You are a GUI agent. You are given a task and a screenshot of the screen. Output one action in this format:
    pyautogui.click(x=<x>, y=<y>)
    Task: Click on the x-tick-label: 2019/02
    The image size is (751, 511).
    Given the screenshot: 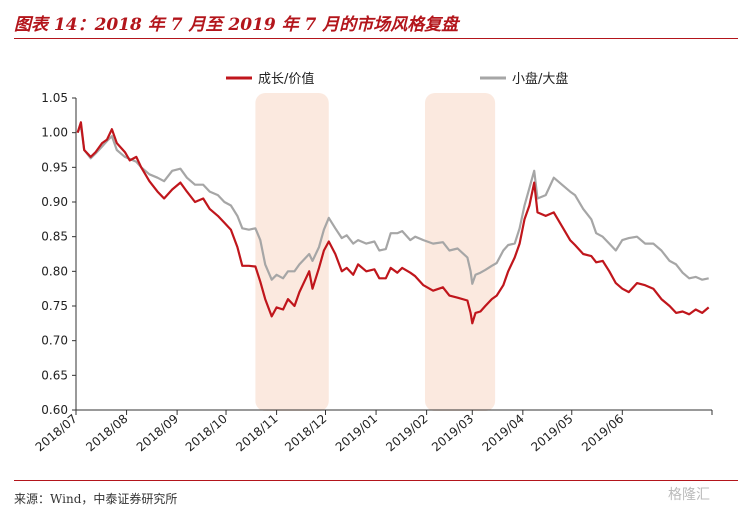 What is the action you would take?
    pyautogui.click(x=406, y=433)
    